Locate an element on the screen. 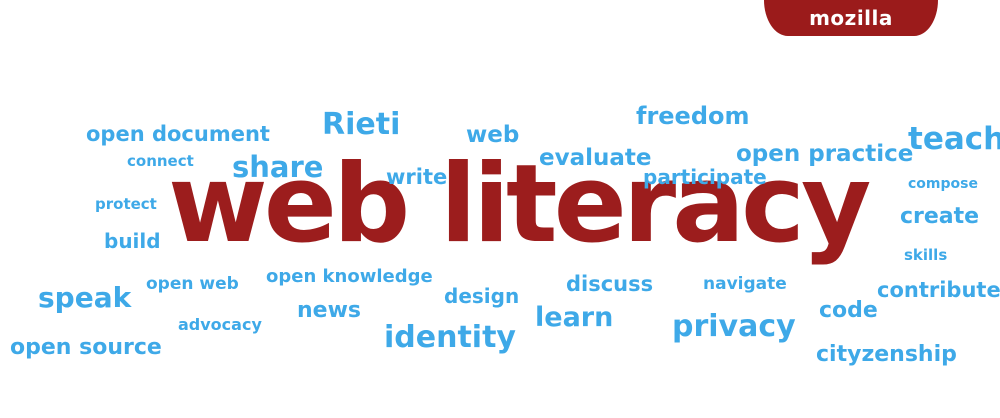  word-design: design is located at coordinates (482, 296).